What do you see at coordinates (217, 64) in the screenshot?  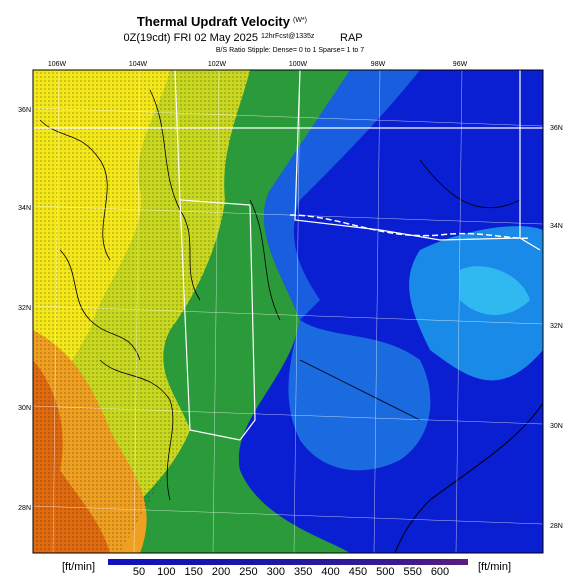 I see `longitude-label: 102W` at bounding box center [217, 64].